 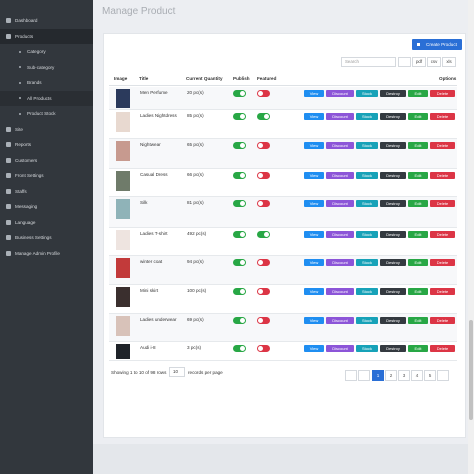 I want to click on sidebar-item: Brands, so click(x=46, y=82).